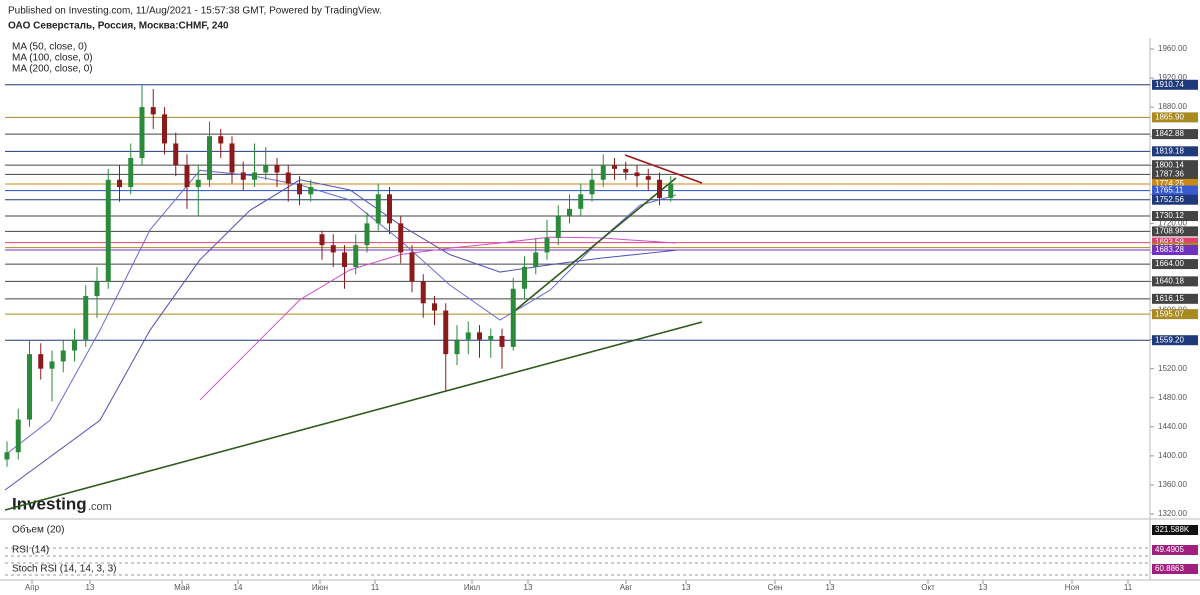 This screenshot has width=1200, height=595. Describe the element at coordinates (1169, 231) in the screenshot. I see `level-label: 1708.96` at that location.